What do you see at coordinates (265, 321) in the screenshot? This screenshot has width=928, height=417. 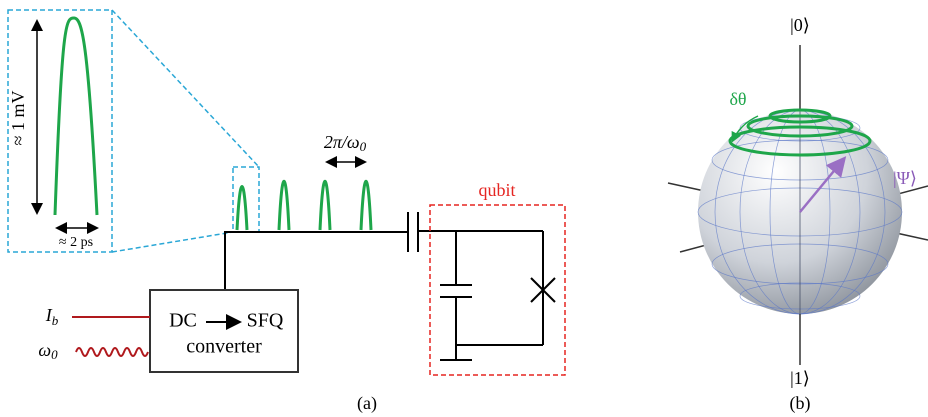 I see `converter-sfq: SFQ` at bounding box center [265, 321].